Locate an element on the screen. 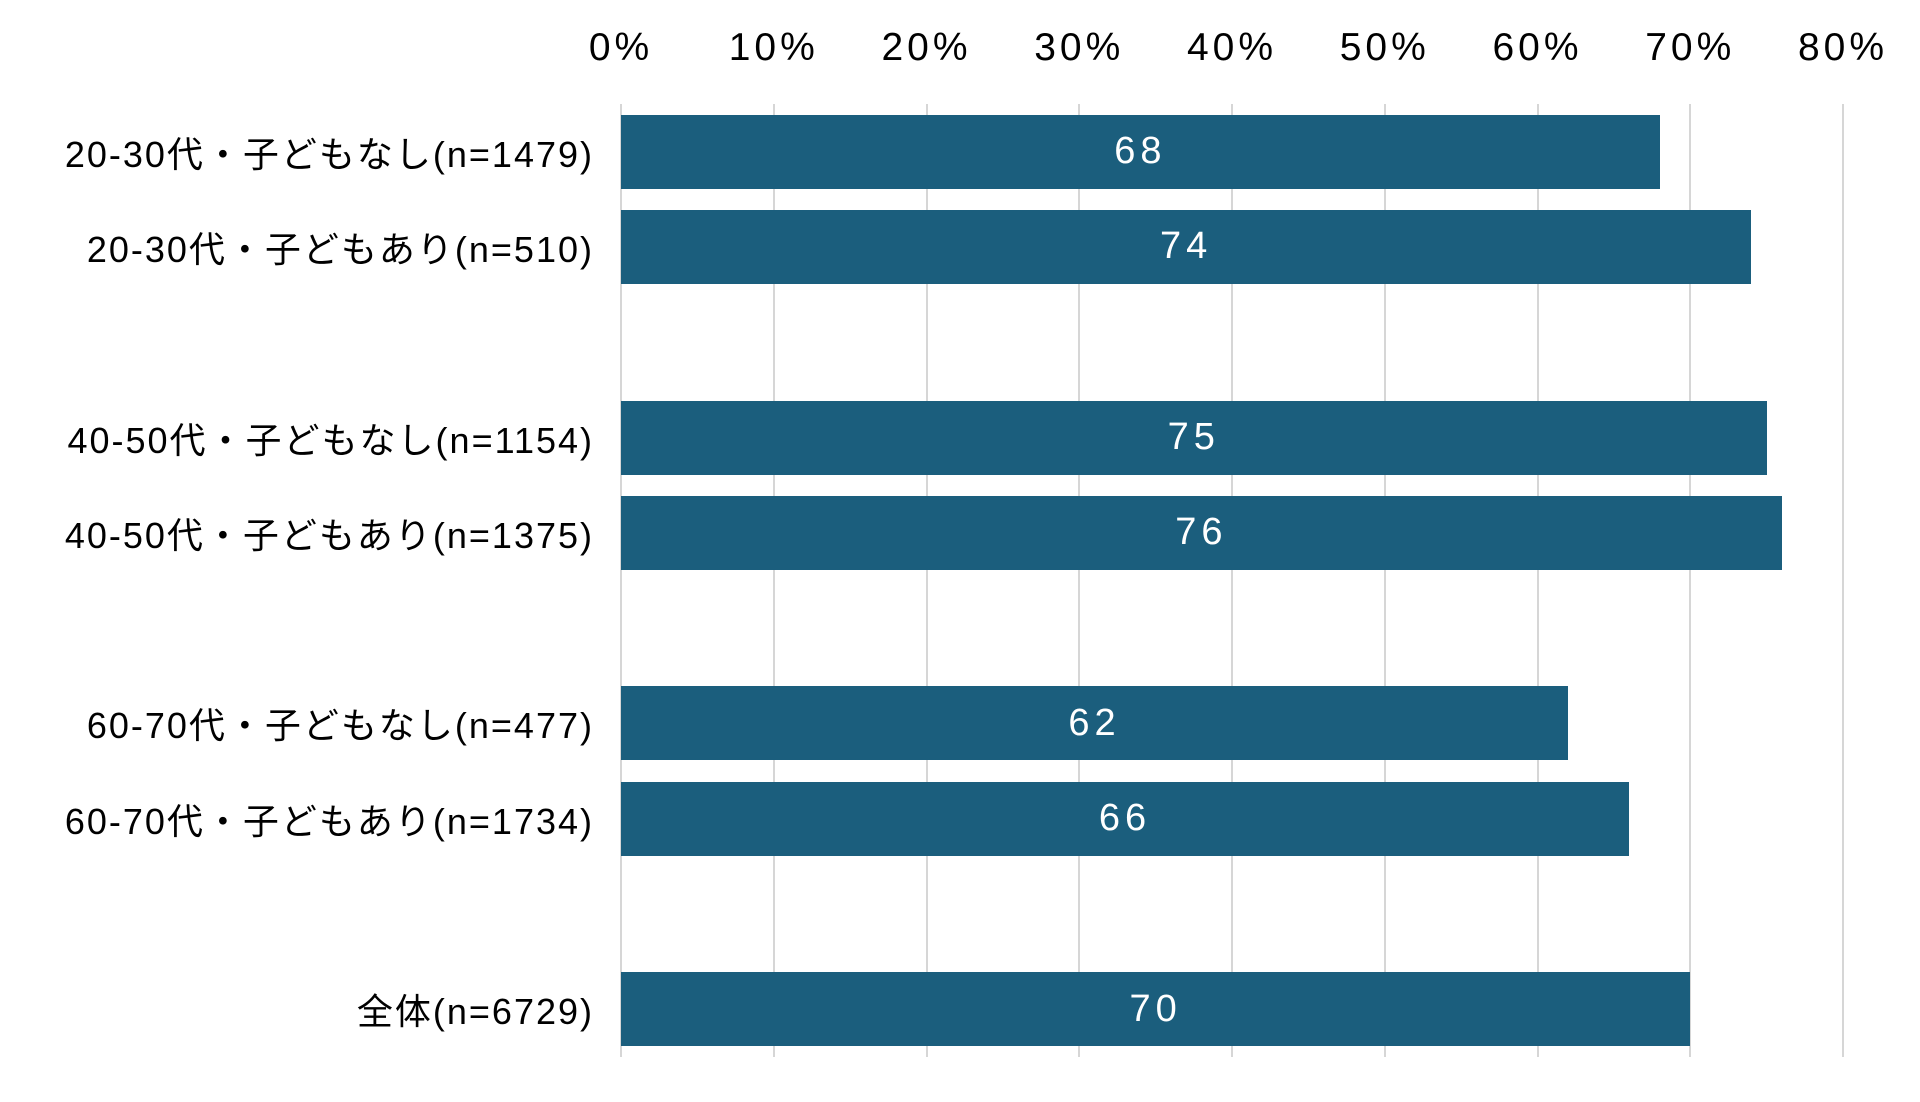 This screenshot has height=1102, width=1920. bar-value-label: 74 is located at coordinates (1186, 246).